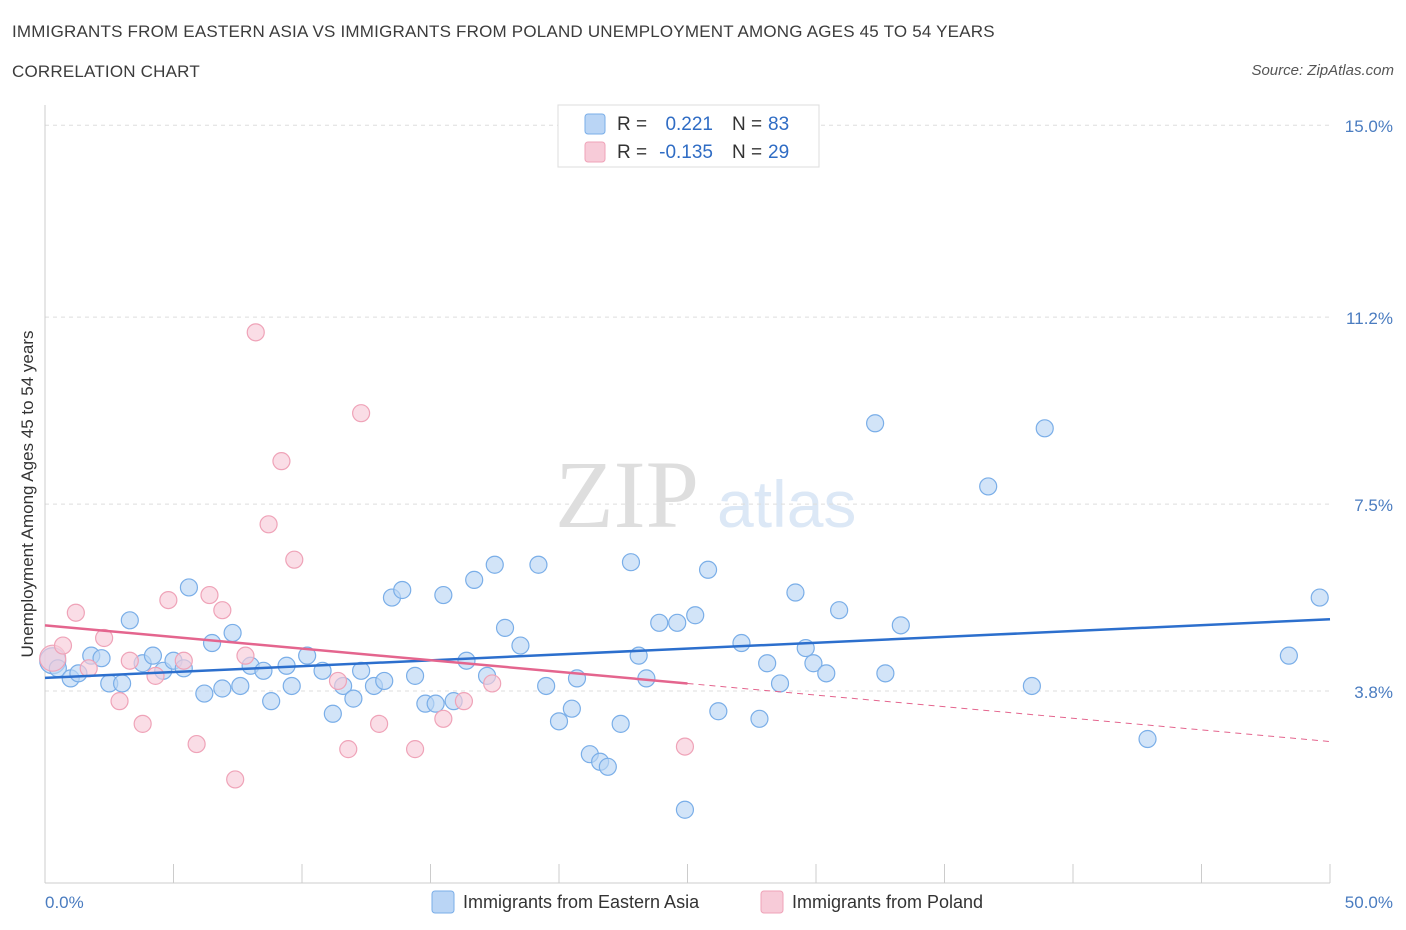  I want to click on bottom-legend-swatch-poland, so click(772, 902).